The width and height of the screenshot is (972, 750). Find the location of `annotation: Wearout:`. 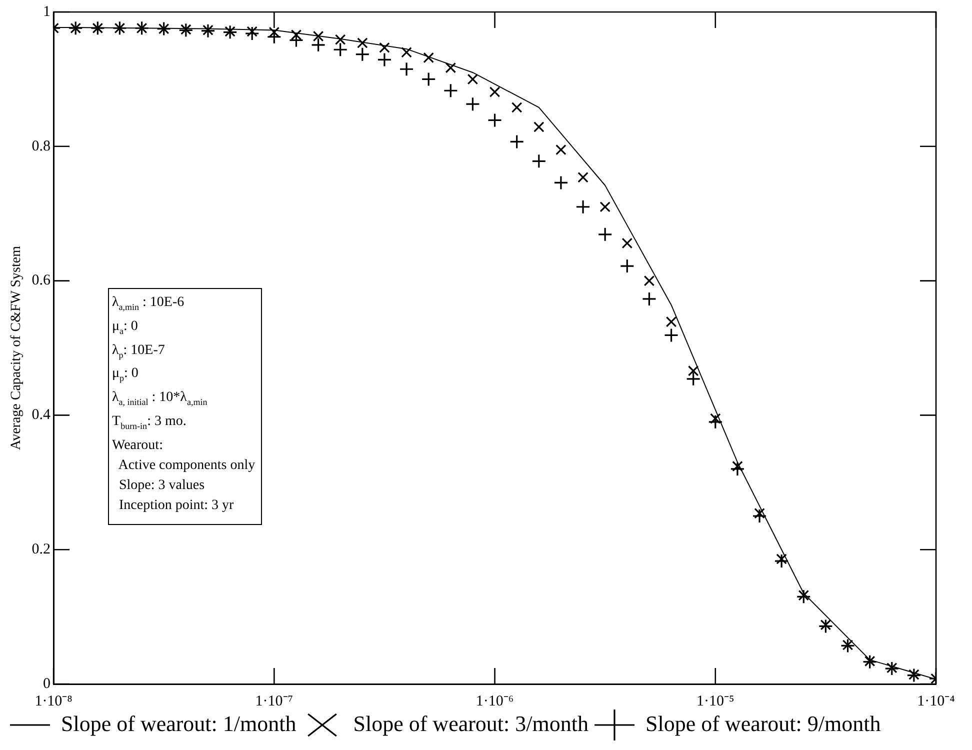

annotation: Wearout: is located at coordinates (137, 445).